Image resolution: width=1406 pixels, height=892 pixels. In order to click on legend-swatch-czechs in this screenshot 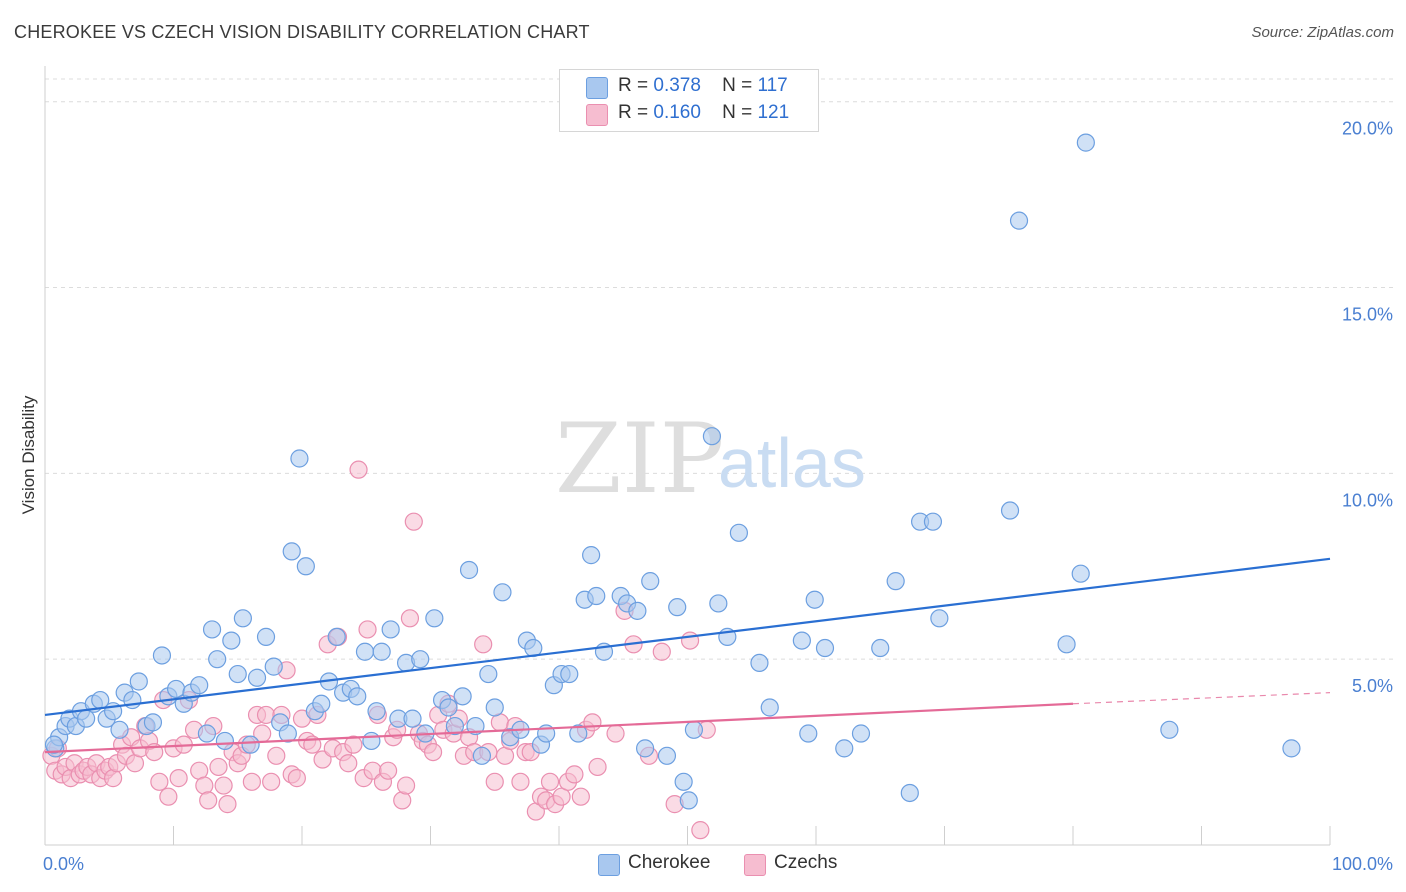, I will do `click(597, 115)`.